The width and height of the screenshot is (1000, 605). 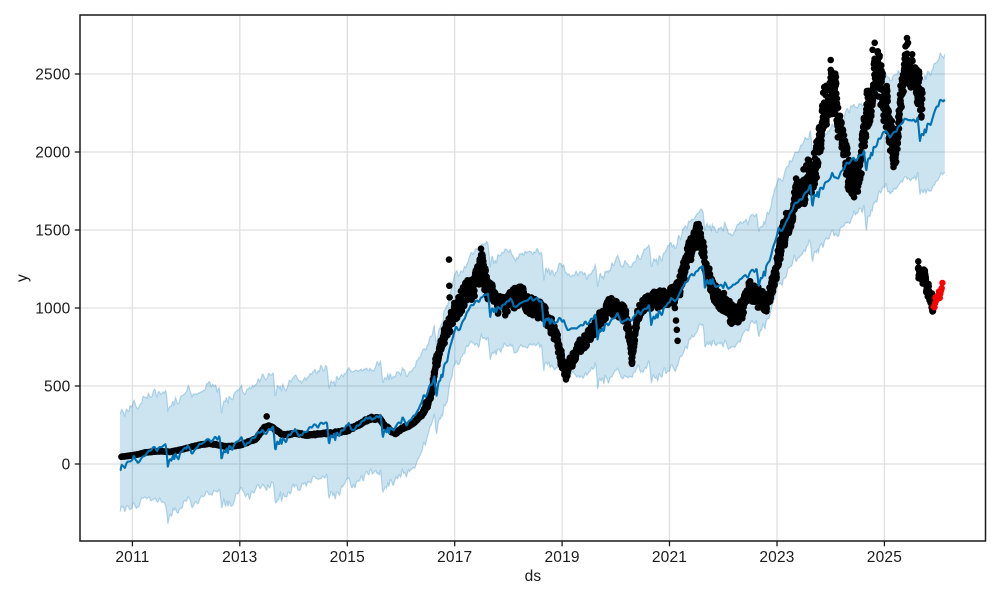 What do you see at coordinates (66, 465) in the screenshot?
I see `svg-text: 0` at bounding box center [66, 465].